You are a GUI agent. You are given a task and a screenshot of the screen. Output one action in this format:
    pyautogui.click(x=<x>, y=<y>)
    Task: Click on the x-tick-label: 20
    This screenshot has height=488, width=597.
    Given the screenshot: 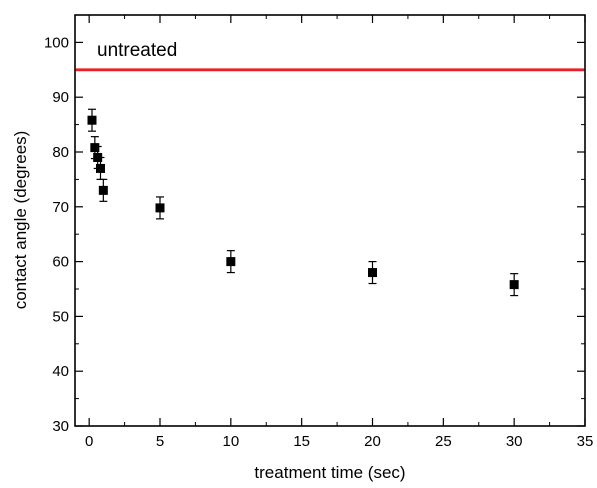 What is the action you would take?
    pyautogui.click(x=372, y=441)
    